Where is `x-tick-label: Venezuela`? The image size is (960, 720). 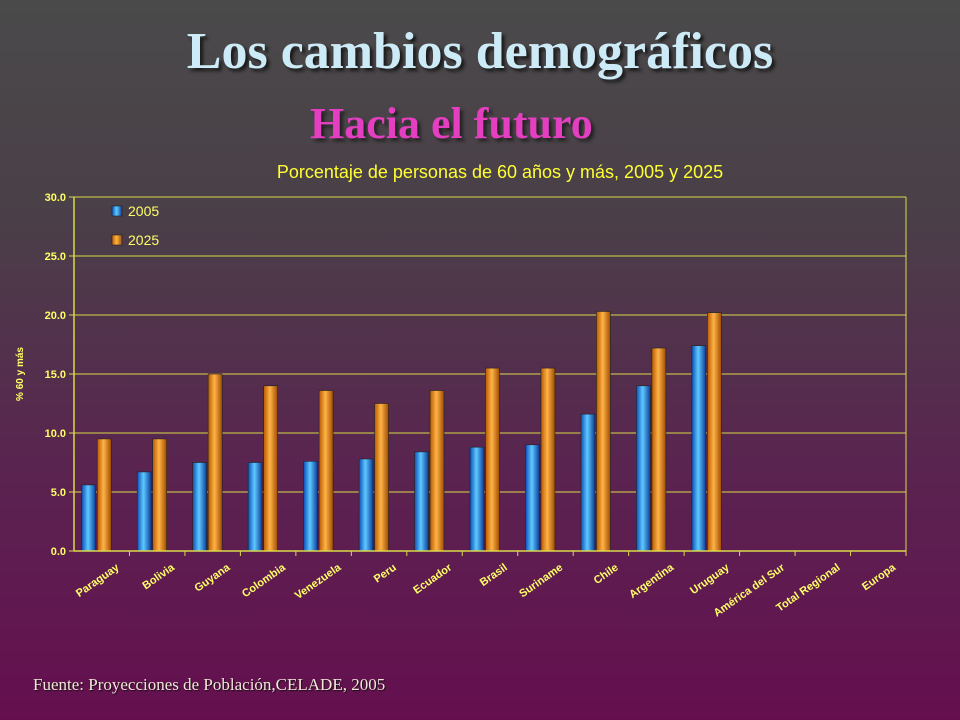 x-tick-label: Venezuela is located at coordinates (318, 581).